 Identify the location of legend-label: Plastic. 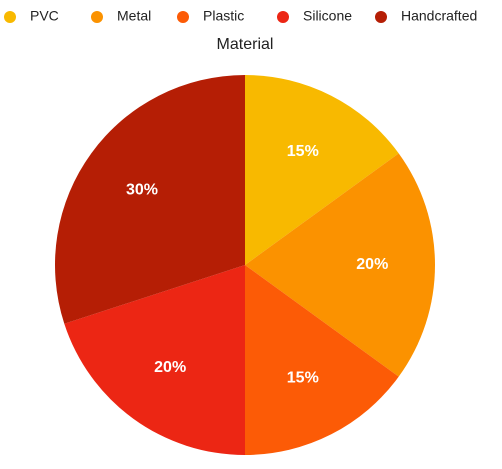
(223, 16).